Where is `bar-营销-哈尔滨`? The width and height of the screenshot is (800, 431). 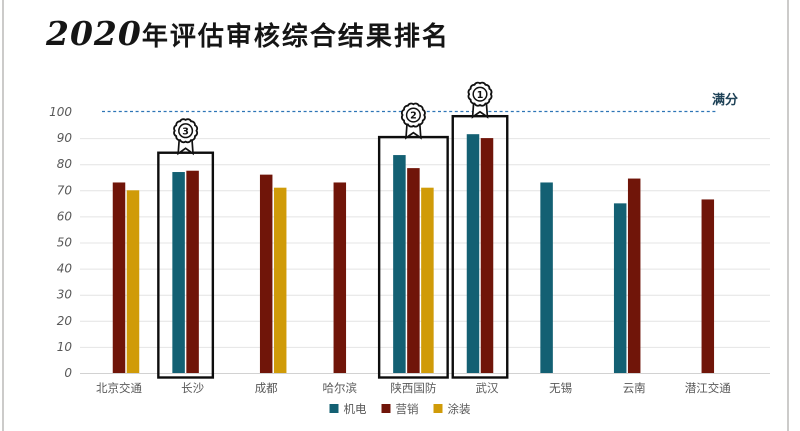
bar-营销-哈尔滨 is located at coordinates (340, 277).